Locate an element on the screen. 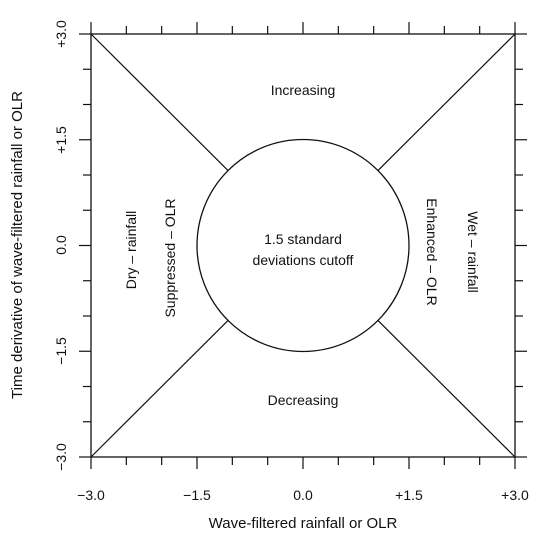 This screenshot has height=538, width=550. y-tick-label: +3.0 is located at coordinates (61, 34).